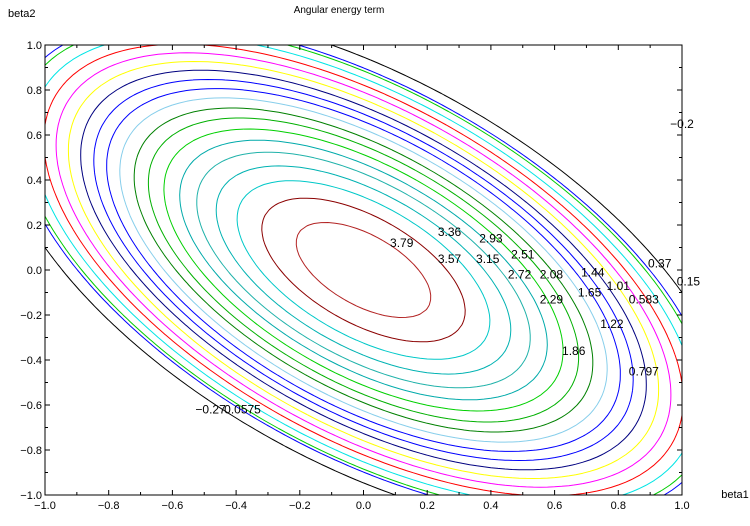 This screenshot has height=526, width=750. What do you see at coordinates (450, 259) in the screenshot?
I see `contour-label-3: 3.57` at bounding box center [450, 259].